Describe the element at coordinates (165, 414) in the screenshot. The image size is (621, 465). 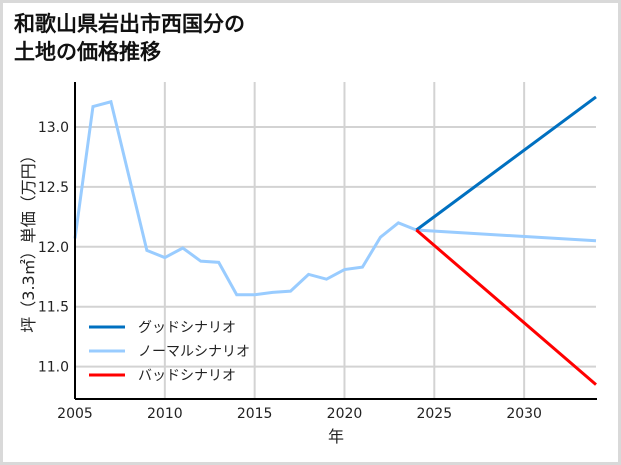
I see `x-tick-label: 2010` at that location.